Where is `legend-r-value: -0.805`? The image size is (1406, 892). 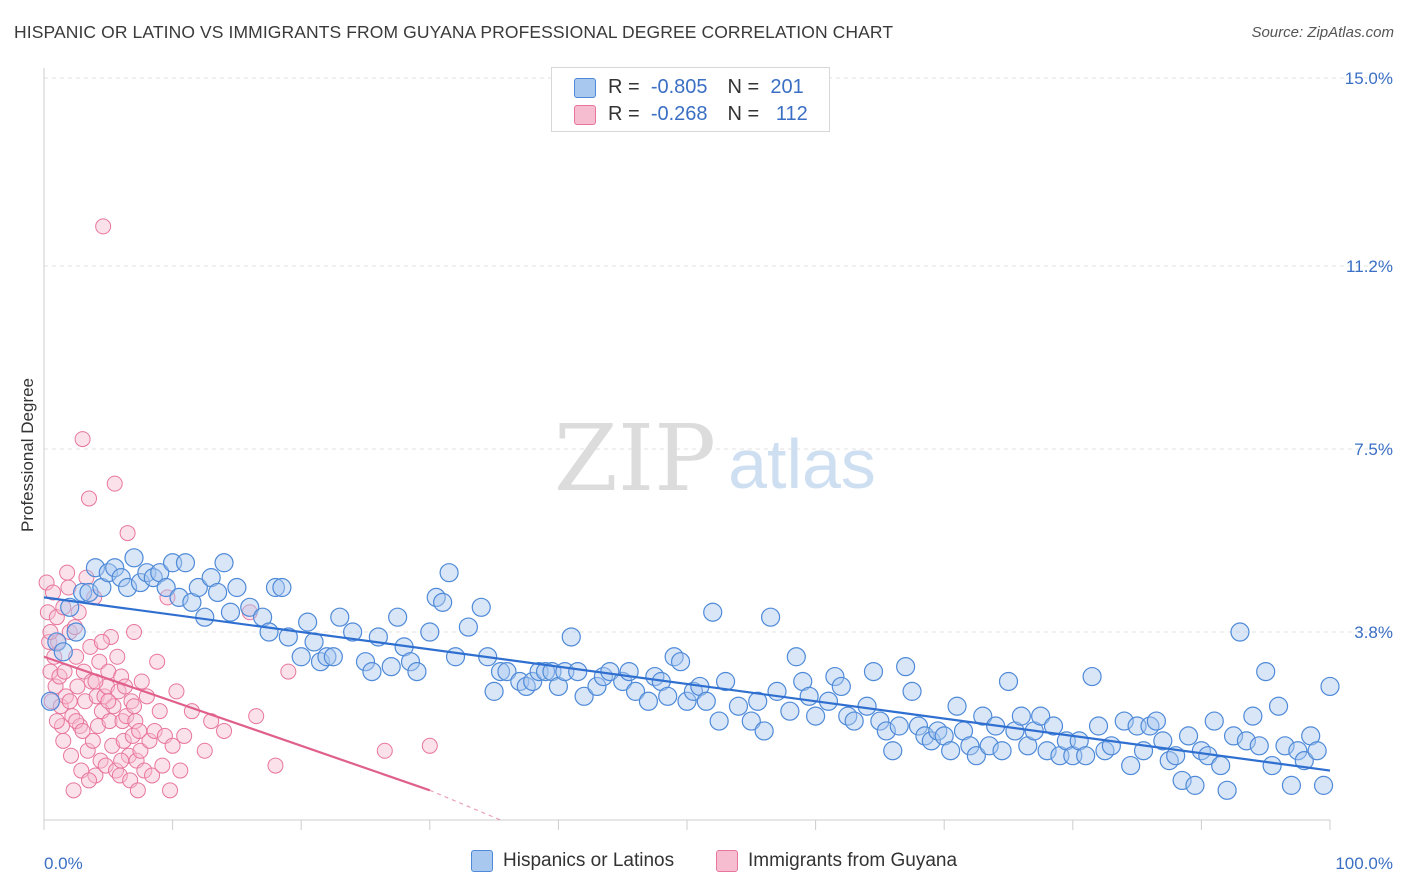
legend-r-value: -0.805 is located at coordinates (679, 87).